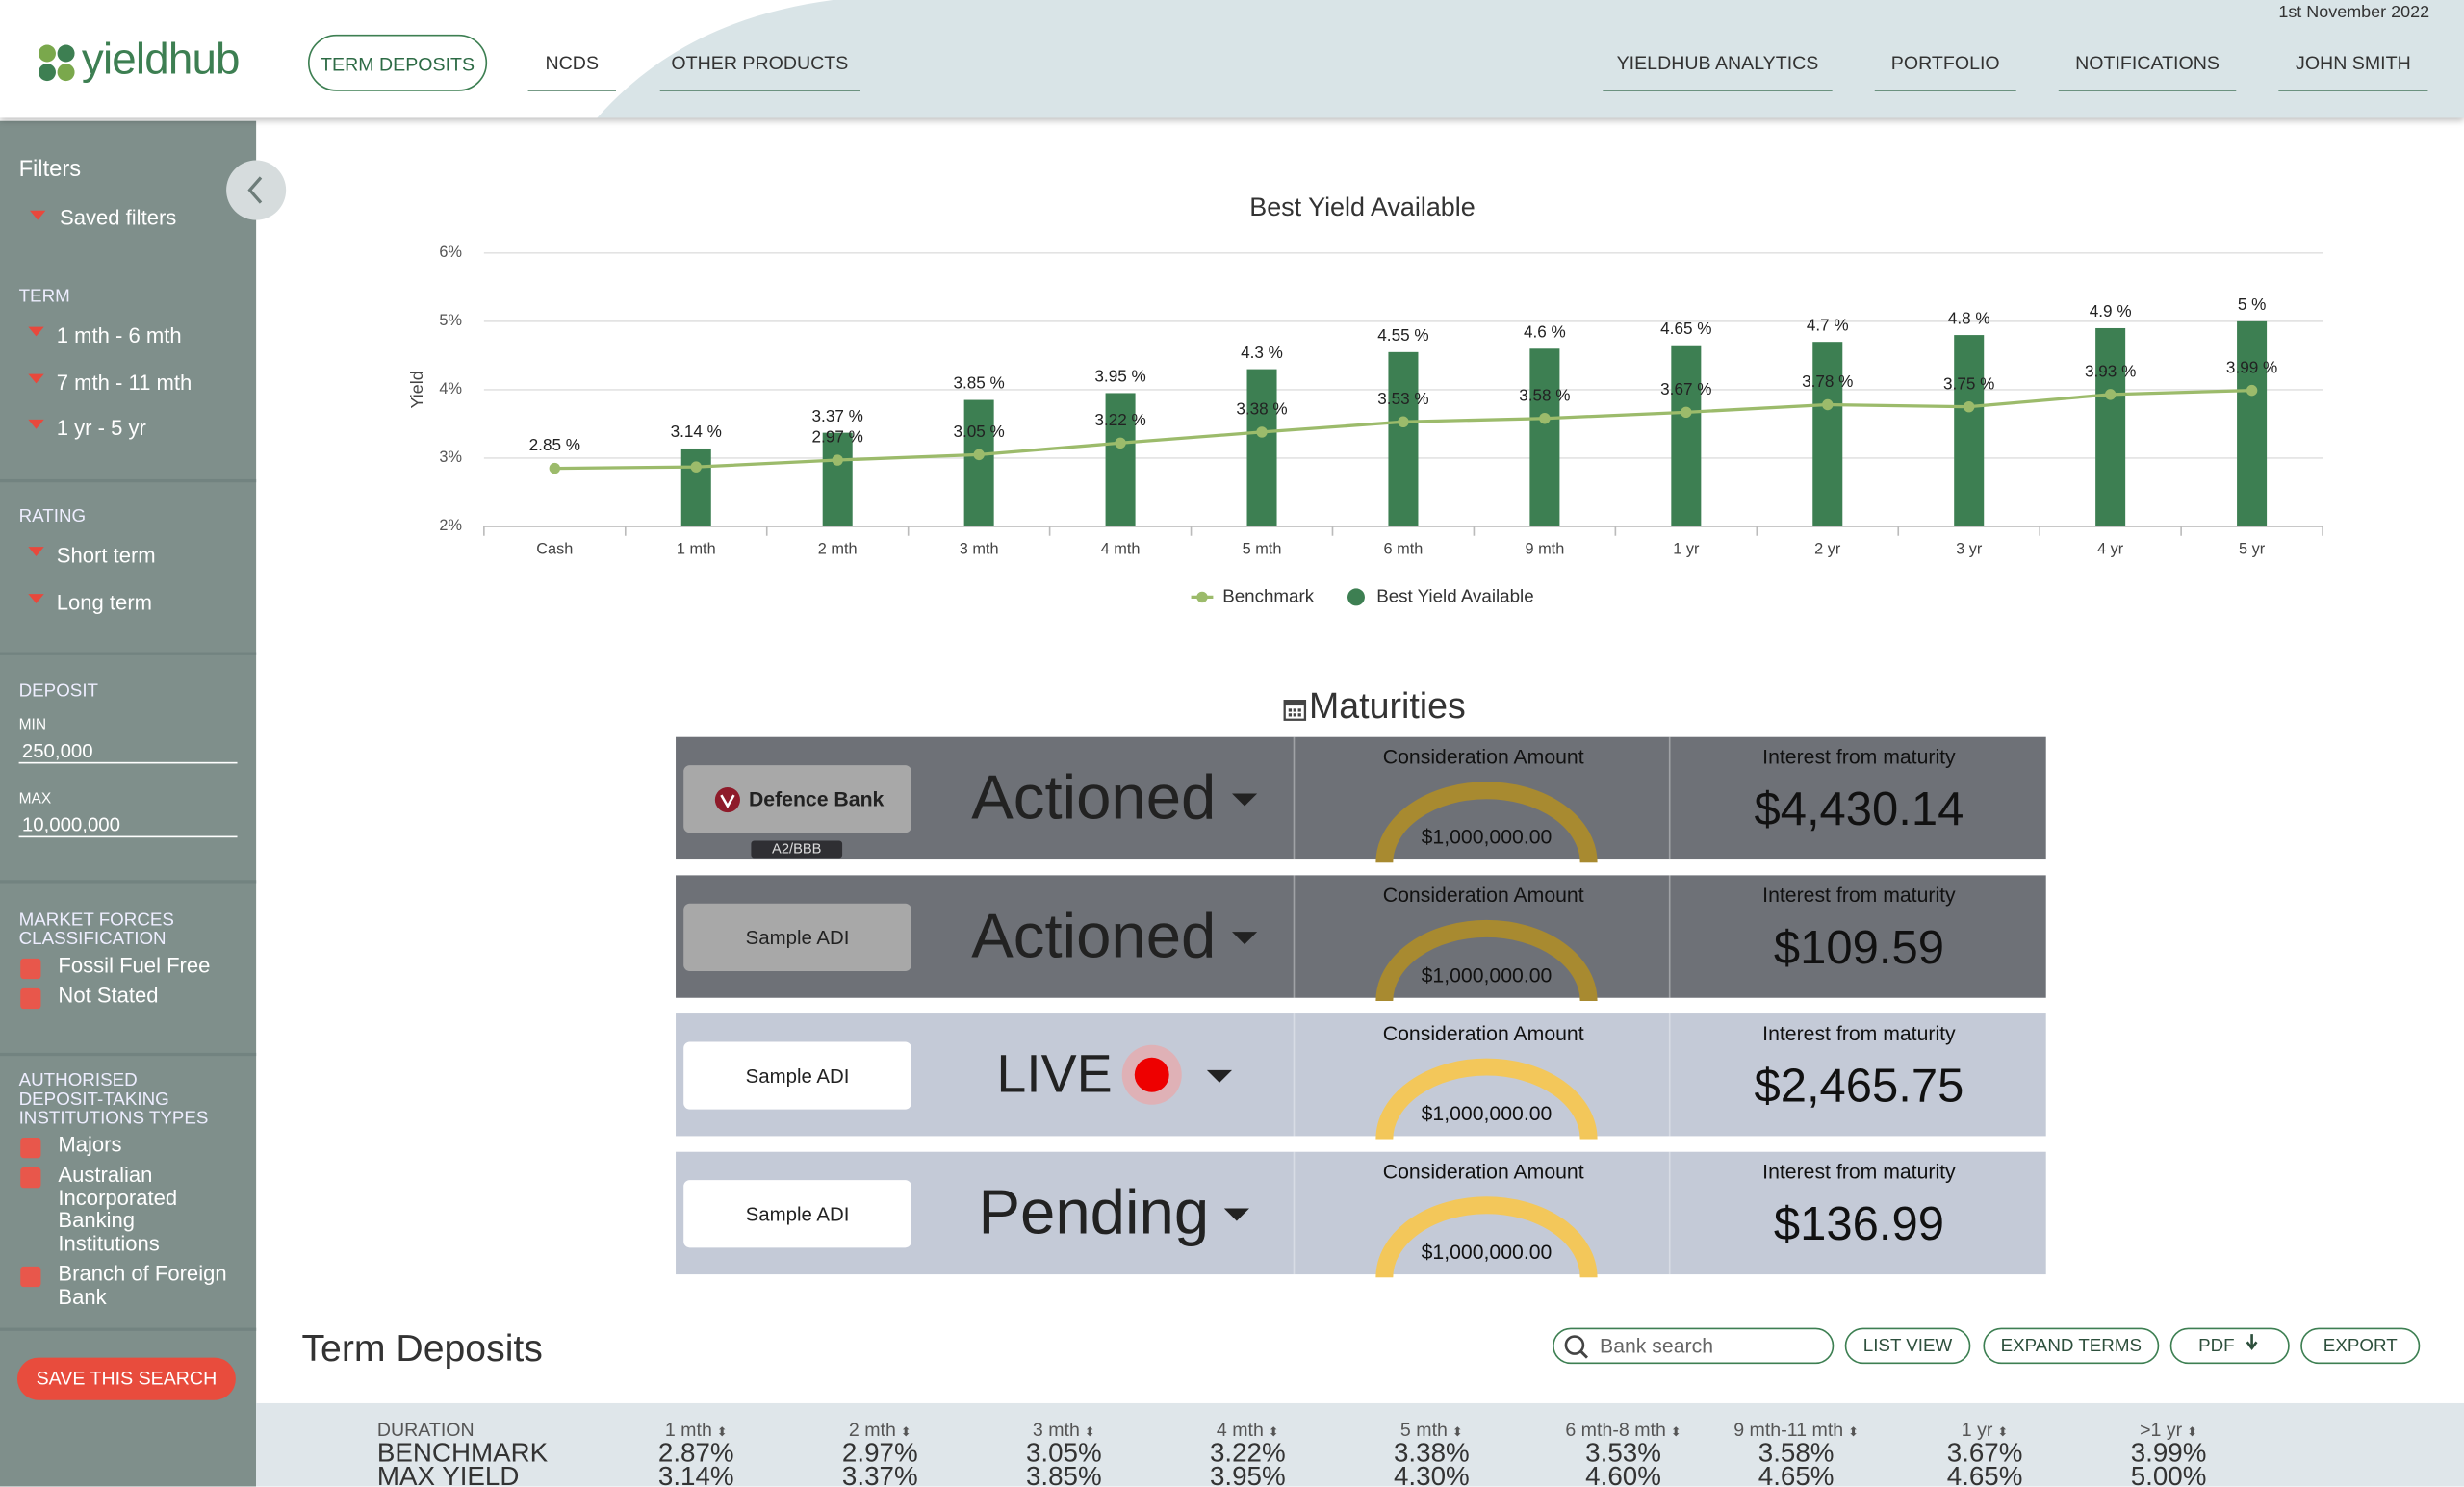 This screenshot has width=2464, height=1487. What do you see at coordinates (108, 996) in the screenshot?
I see `checkbox-label: Not Stated` at bounding box center [108, 996].